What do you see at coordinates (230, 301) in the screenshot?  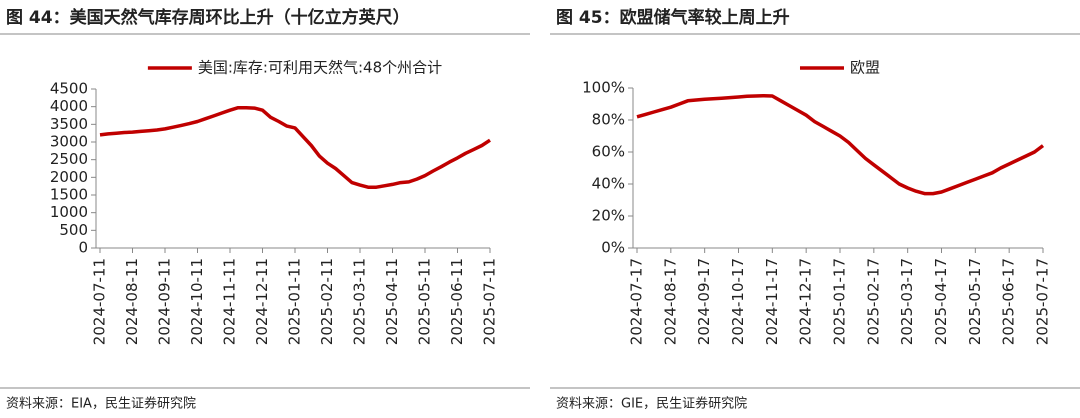 I see `x-tick-label: 2024-11-11` at bounding box center [230, 301].